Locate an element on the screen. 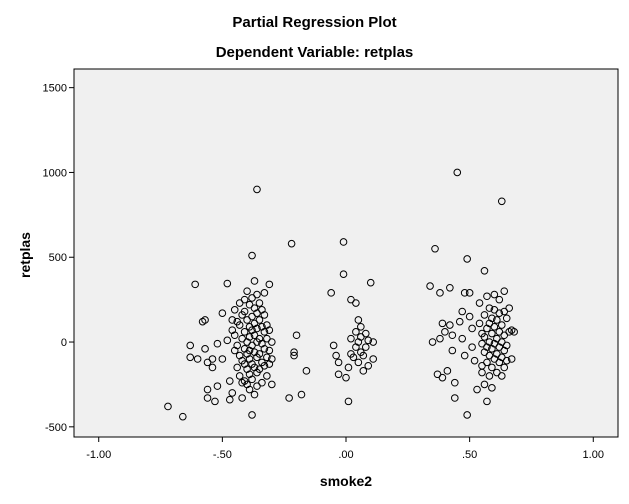 The image size is (629, 504). x-tick-label: .50 is located at coordinates (469, 455).